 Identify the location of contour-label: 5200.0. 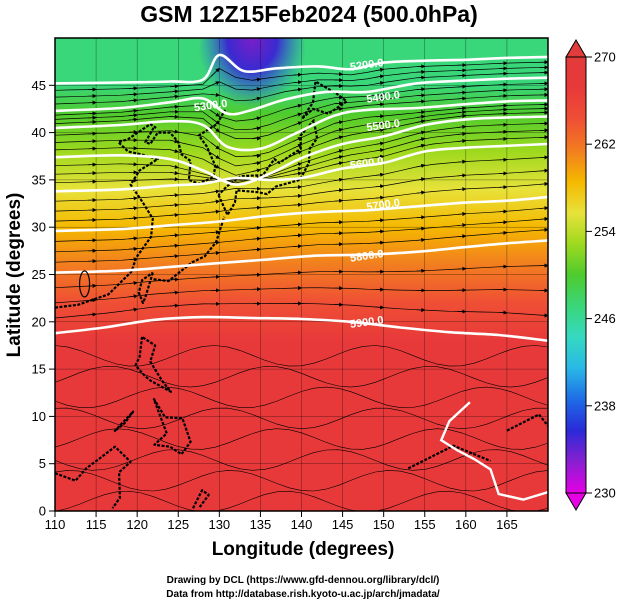
(366, 65).